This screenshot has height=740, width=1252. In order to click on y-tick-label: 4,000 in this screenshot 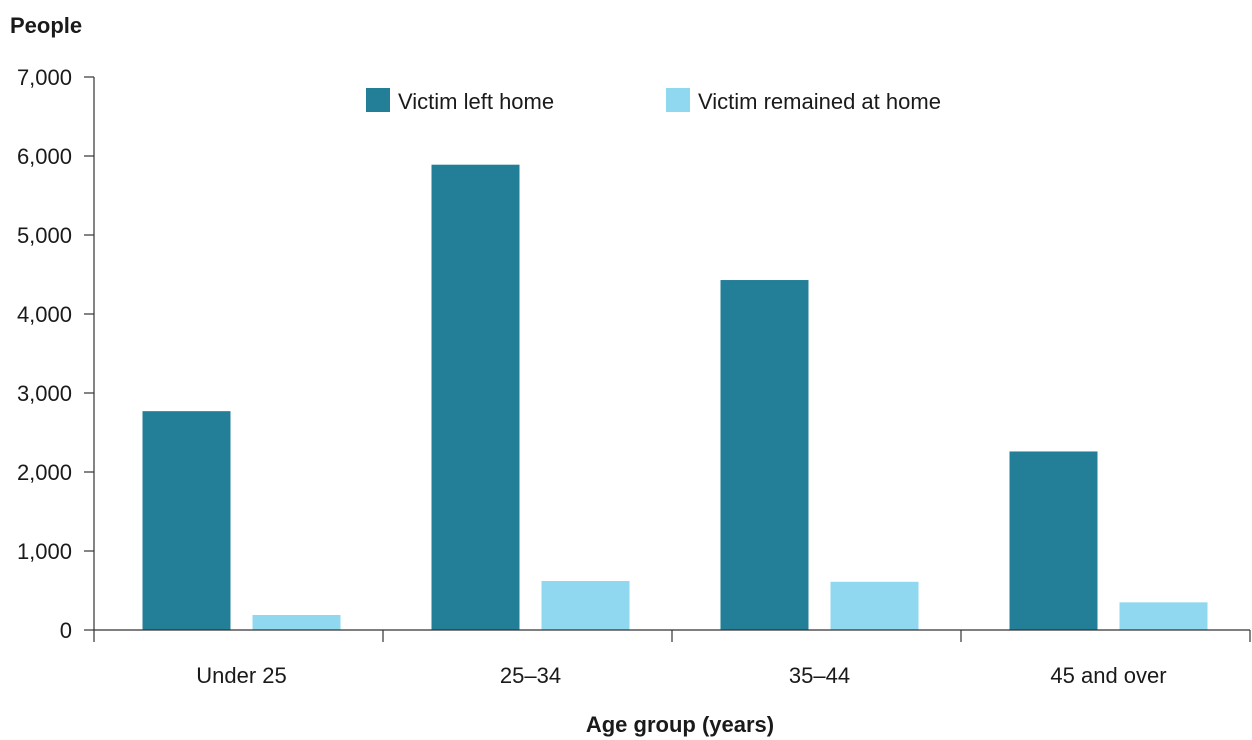, I will do `click(44, 314)`.